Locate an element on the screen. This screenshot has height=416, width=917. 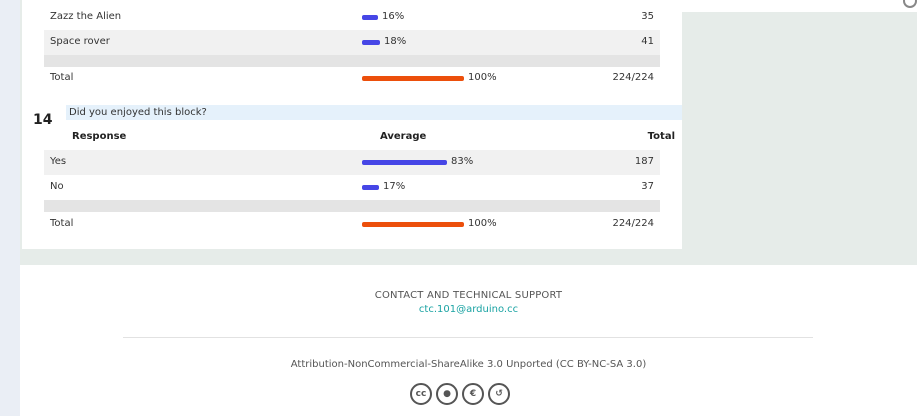
response-total: 41 is located at coordinates (647, 41).